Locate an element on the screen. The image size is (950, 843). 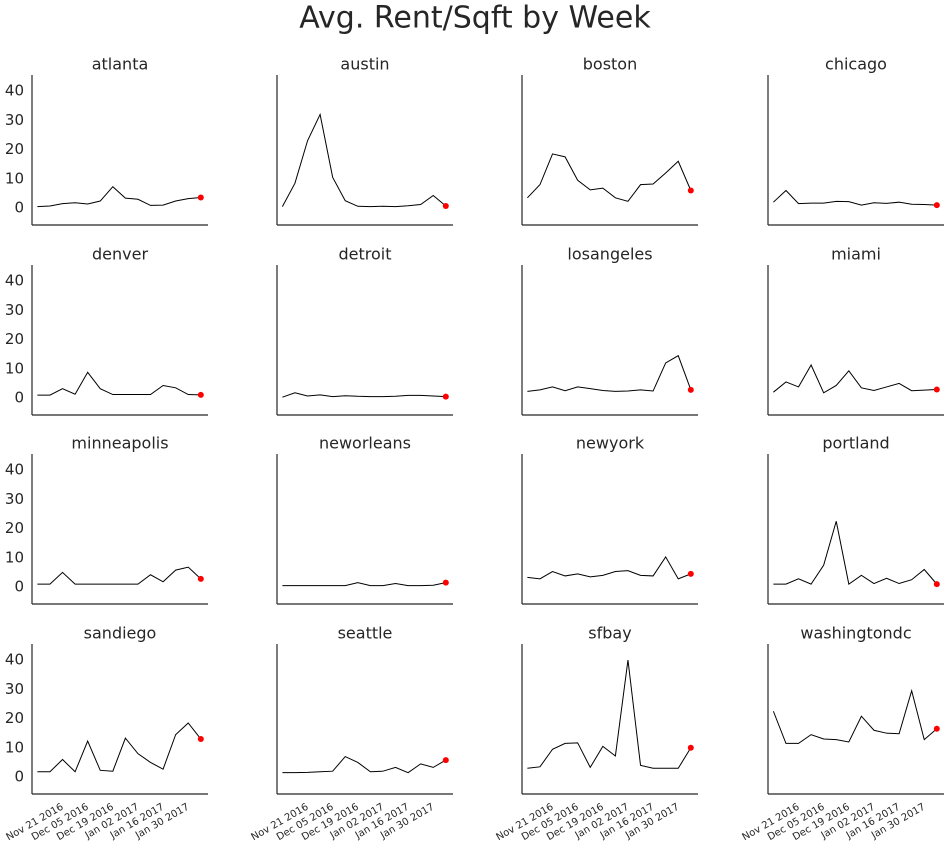
panel-title: newyork is located at coordinates (610, 443).